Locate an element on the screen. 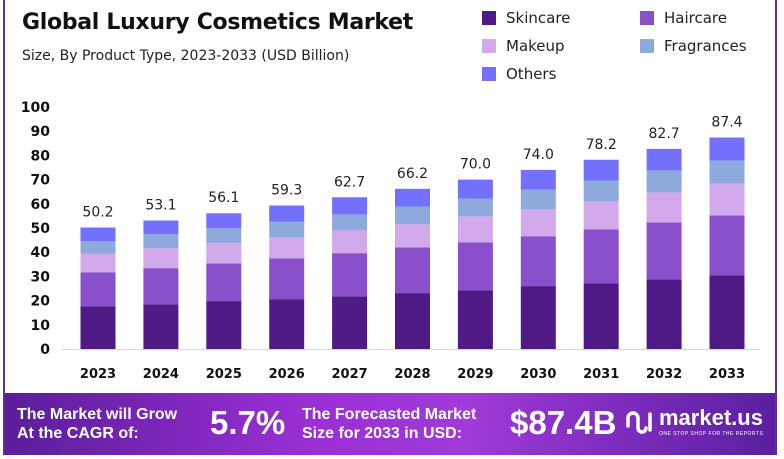 The height and width of the screenshot is (459, 784). legend-label: Others is located at coordinates (531, 74).